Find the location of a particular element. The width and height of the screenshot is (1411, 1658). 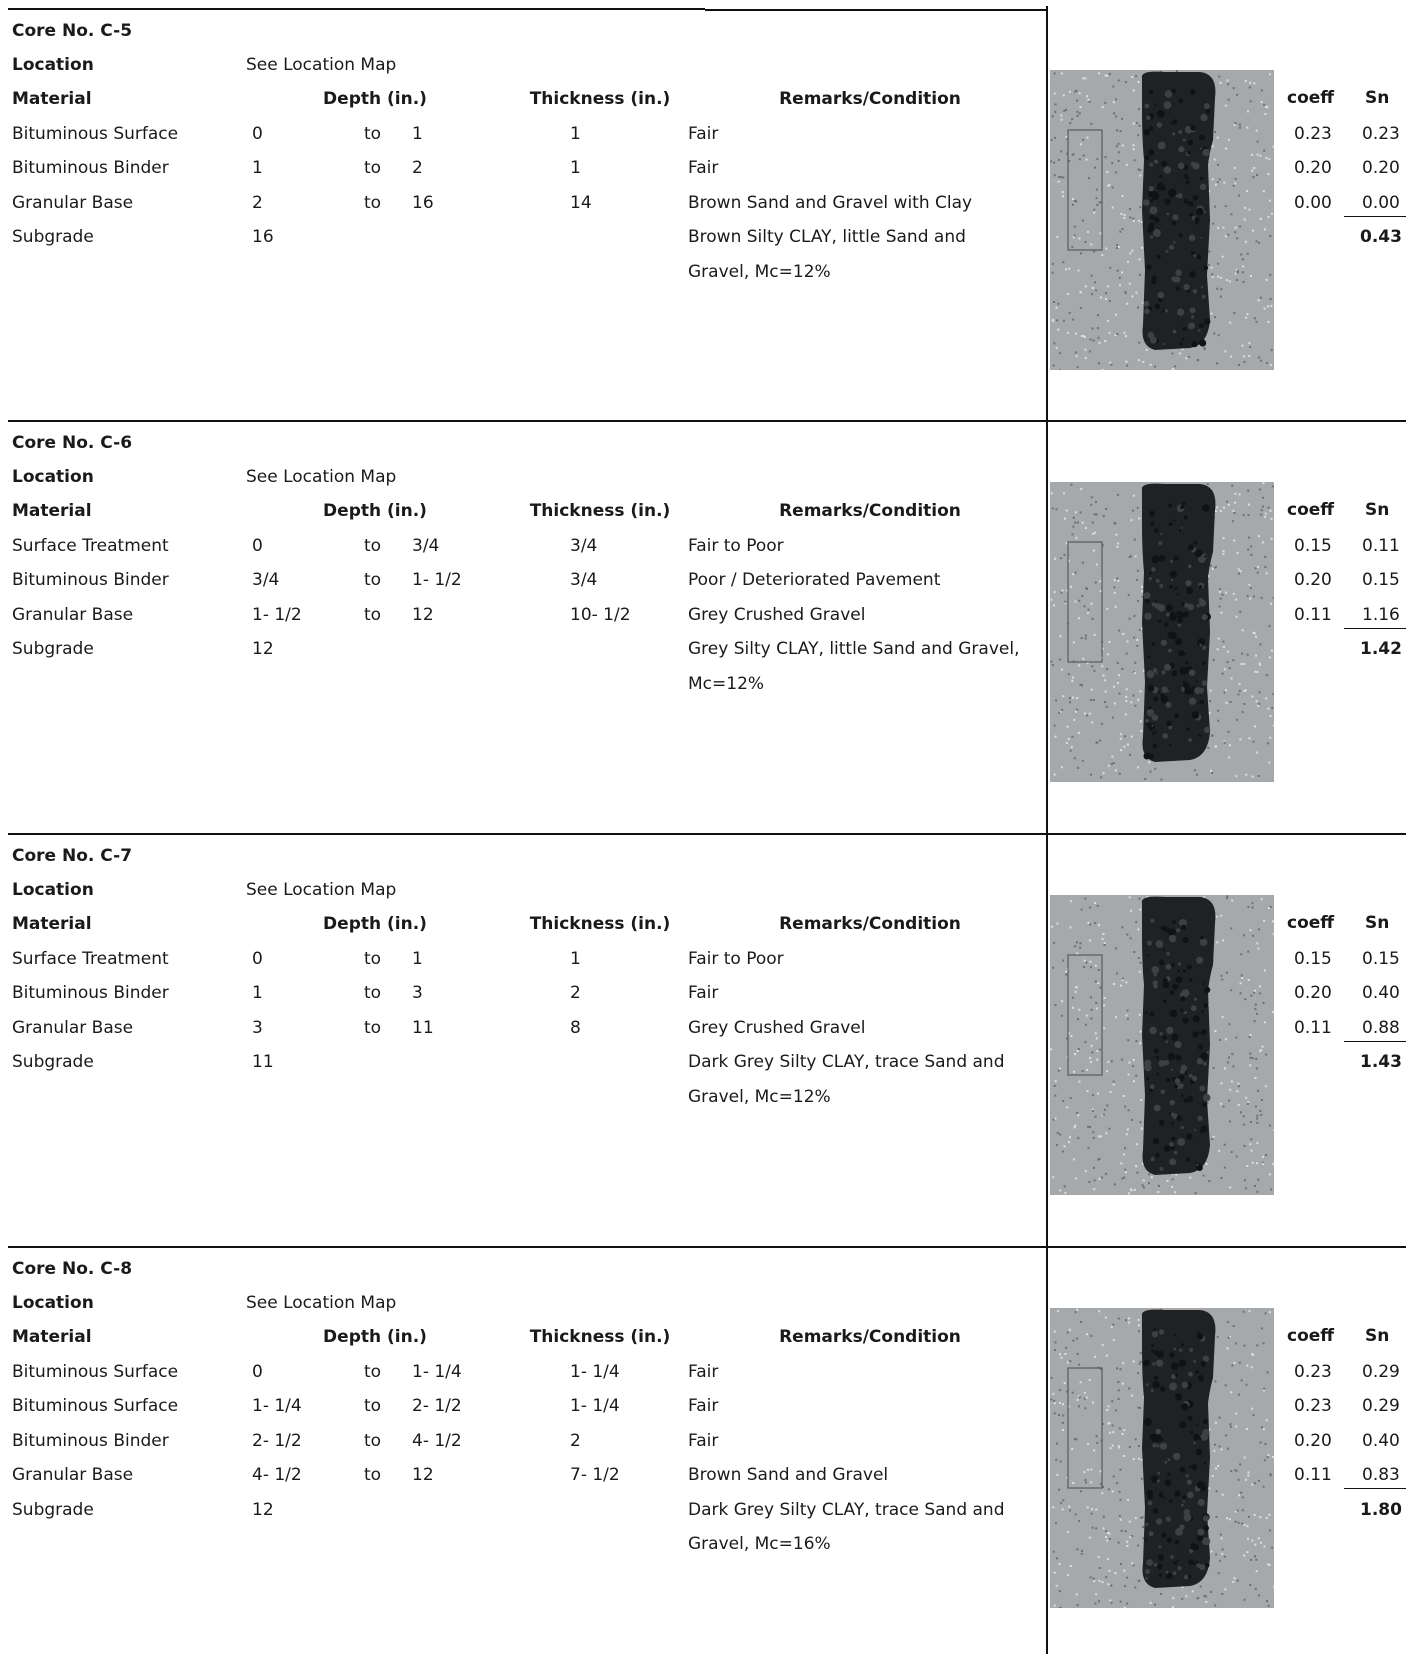

sn-cell: 0.23 is located at coordinates (1381, 134).